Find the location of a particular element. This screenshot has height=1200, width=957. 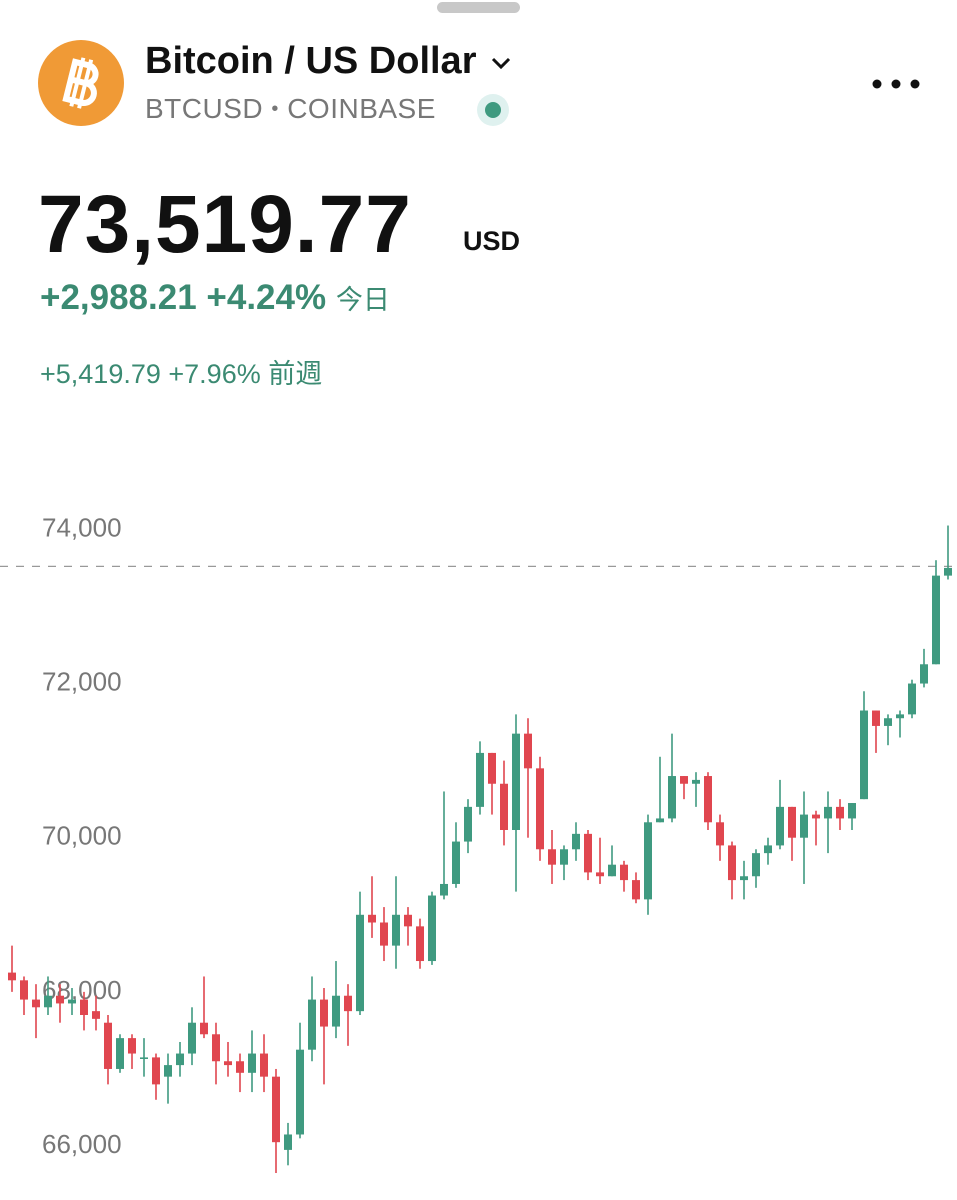

symbol: BTCUSD is located at coordinates (204, 108).